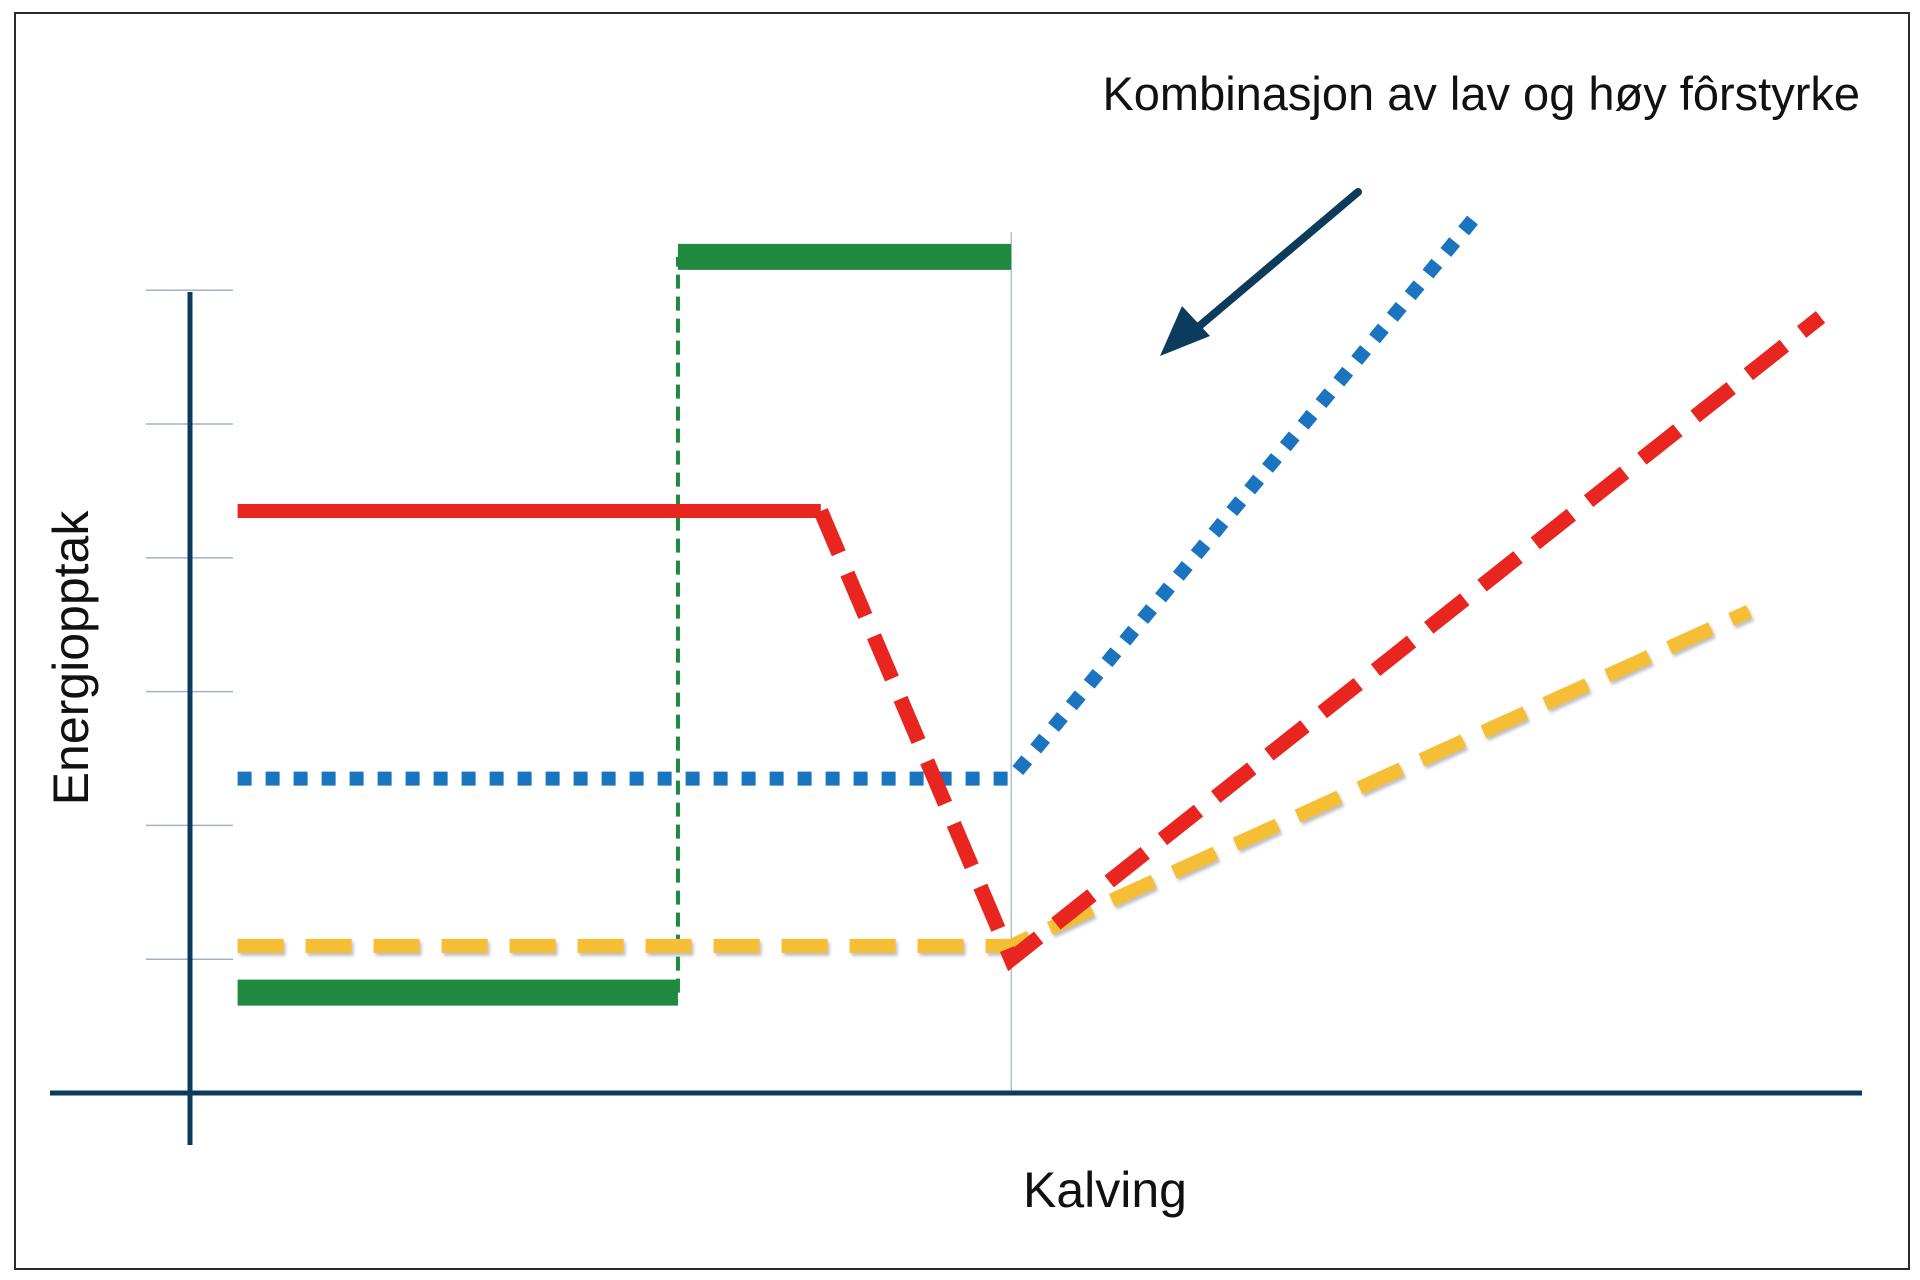  Describe the element at coordinates (1105, 1190) in the screenshot. I see `x-axis-label: Kalving` at that location.